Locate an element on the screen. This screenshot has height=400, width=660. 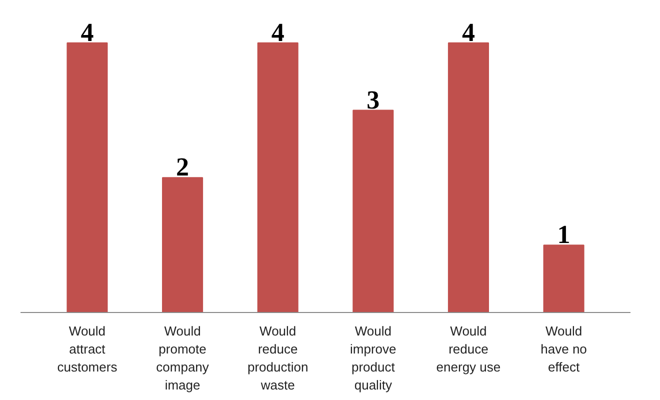
x-tick-label: Would attract customers is located at coordinates (87, 349).